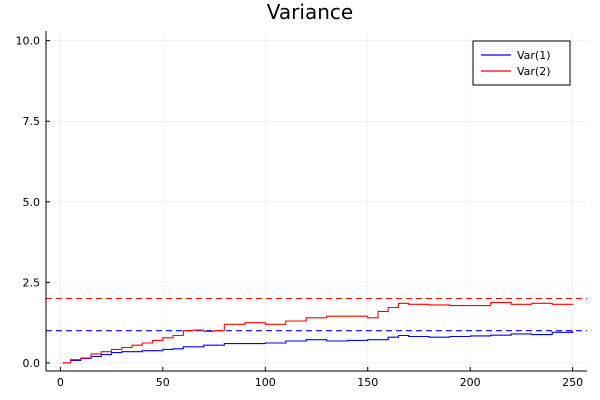  What do you see at coordinates (470, 382) in the screenshot?
I see `x-tick-label-4: 200` at bounding box center [470, 382].